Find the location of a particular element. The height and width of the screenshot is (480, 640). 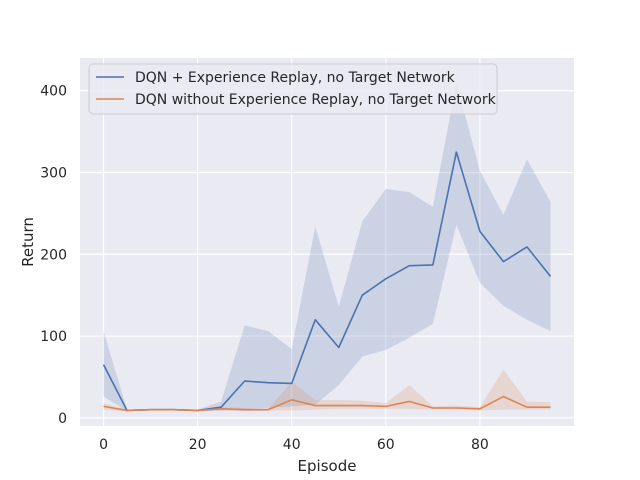

x-tick-label: 0 is located at coordinates (103, 445).